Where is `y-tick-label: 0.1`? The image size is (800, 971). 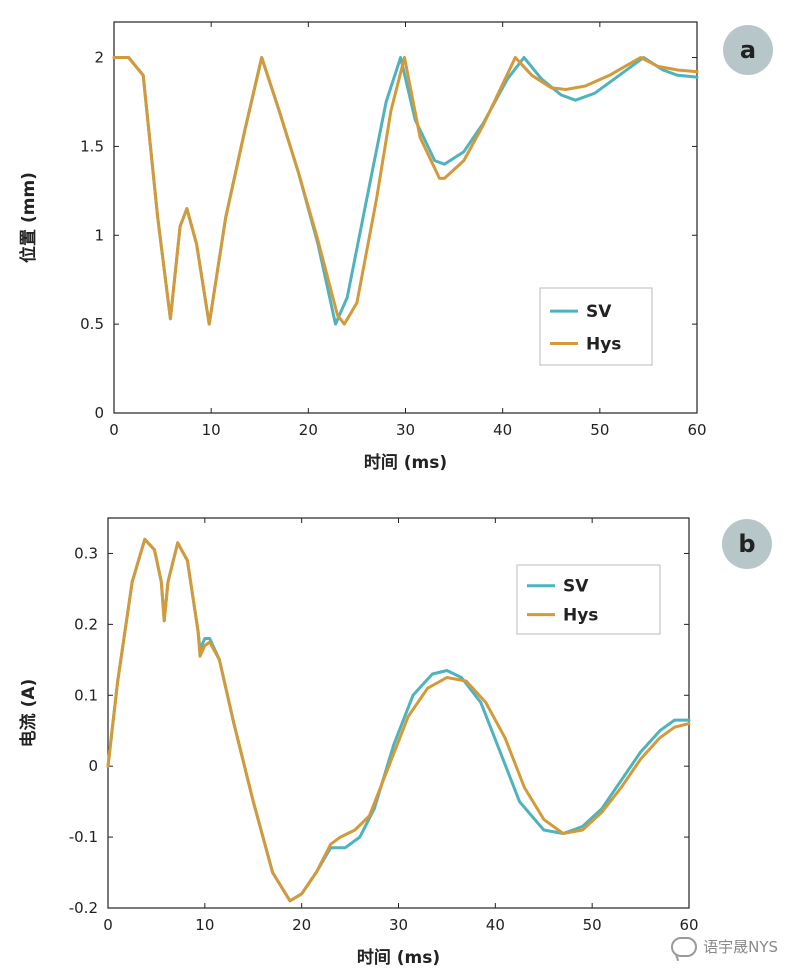 y-tick-label: 0.1 is located at coordinates (86, 695).